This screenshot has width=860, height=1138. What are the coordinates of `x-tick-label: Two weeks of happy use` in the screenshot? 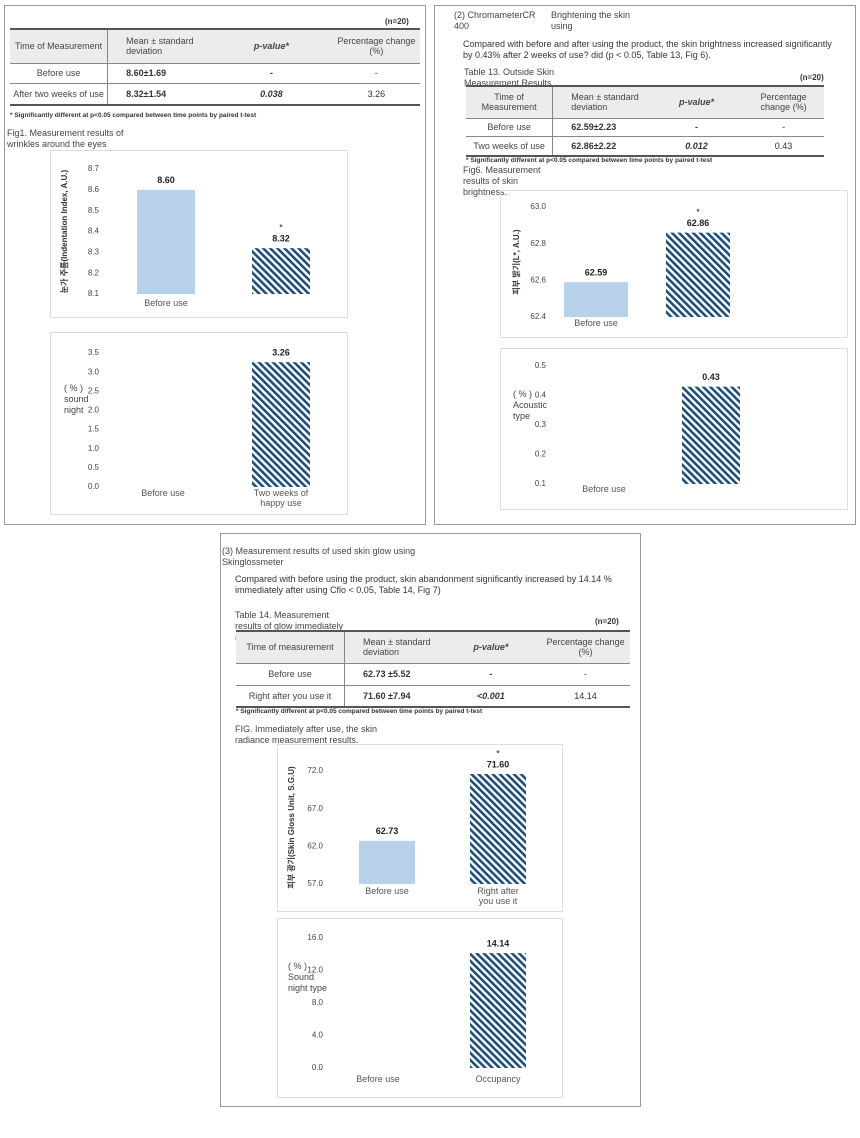 It's located at (281, 498).